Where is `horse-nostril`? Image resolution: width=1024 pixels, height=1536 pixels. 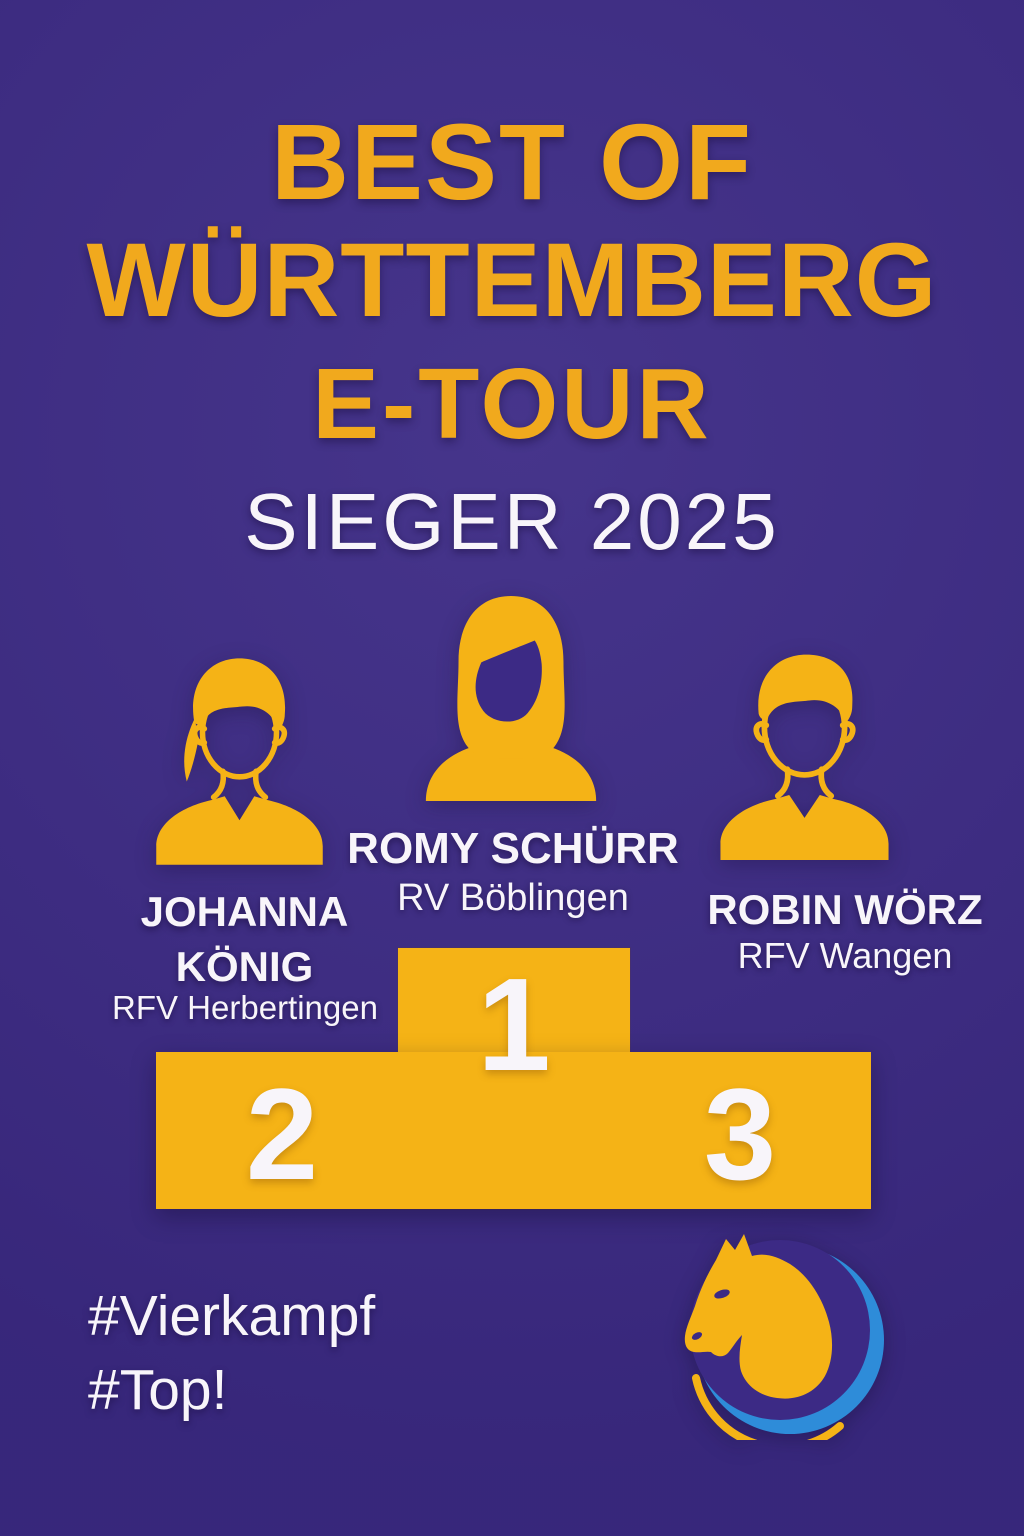
horse-nostril is located at coordinates (697, 1336).